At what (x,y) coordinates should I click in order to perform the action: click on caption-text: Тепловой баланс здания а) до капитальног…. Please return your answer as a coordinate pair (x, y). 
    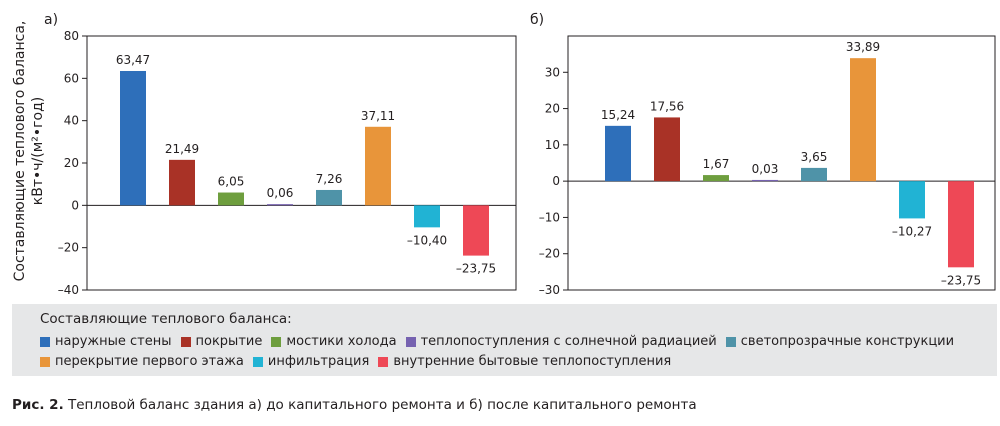
    Looking at the image, I should click on (380, 405).